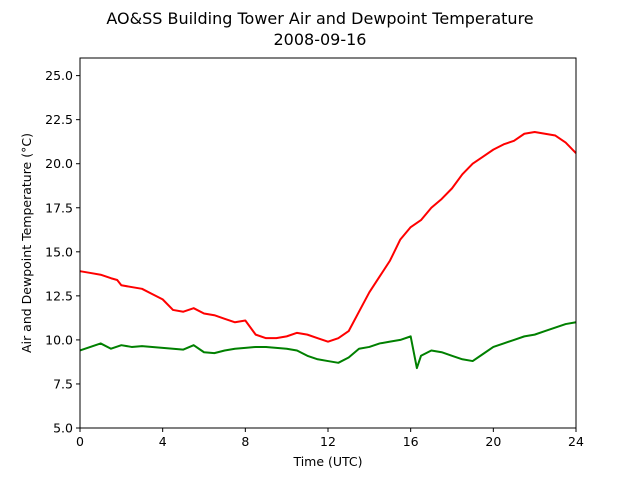 Image resolution: width=640 pixels, height=480 pixels. What do you see at coordinates (245, 441) in the screenshot?
I see `x-tick-label: 8` at bounding box center [245, 441].